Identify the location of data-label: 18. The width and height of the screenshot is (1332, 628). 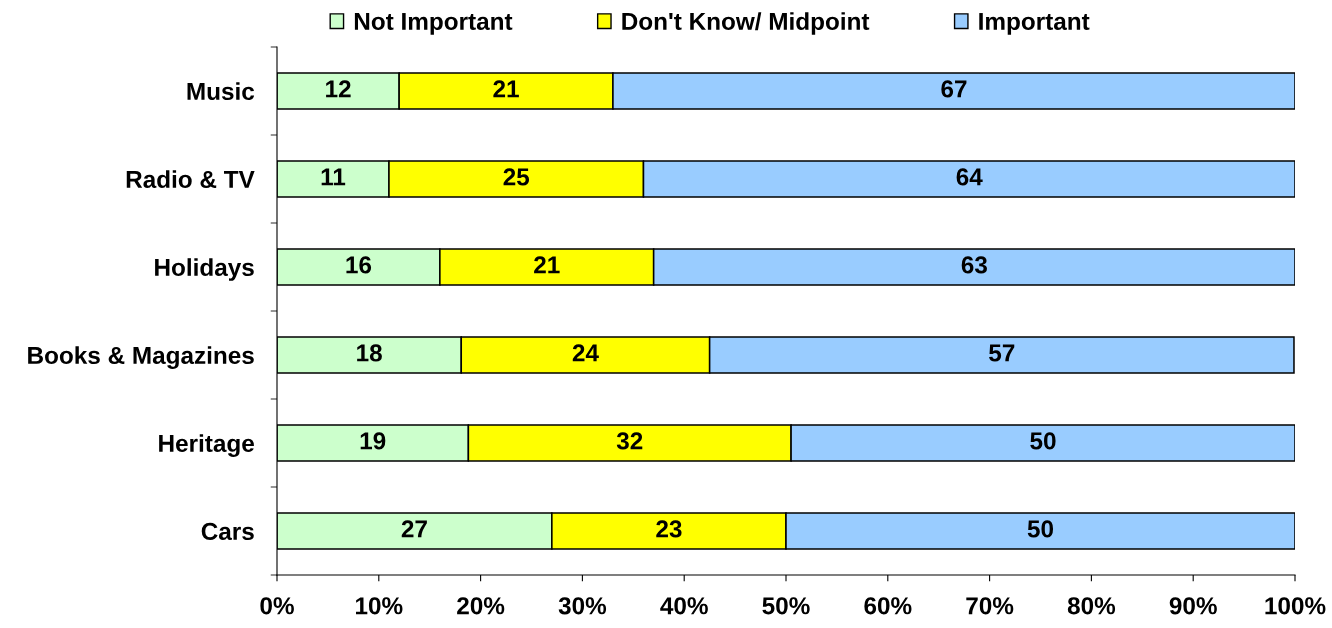
(369, 353).